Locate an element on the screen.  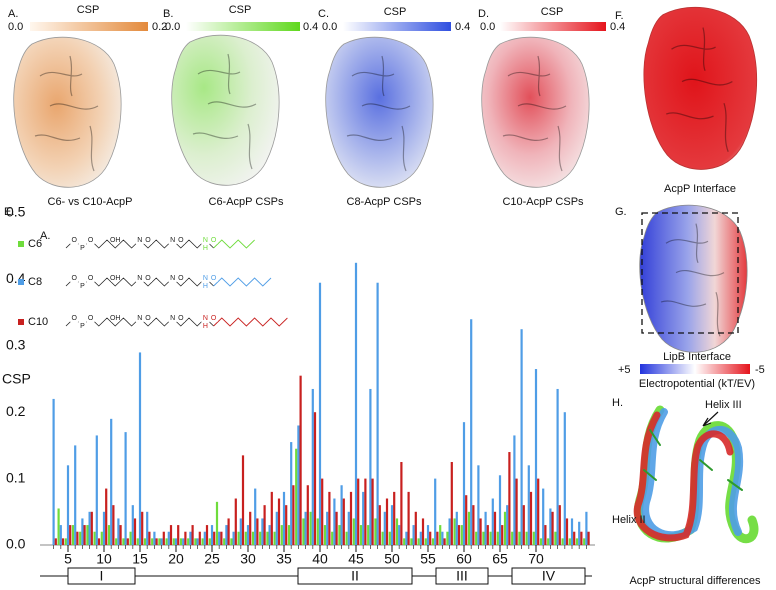
legend-label: C8 is located at coordinates (35, 282).